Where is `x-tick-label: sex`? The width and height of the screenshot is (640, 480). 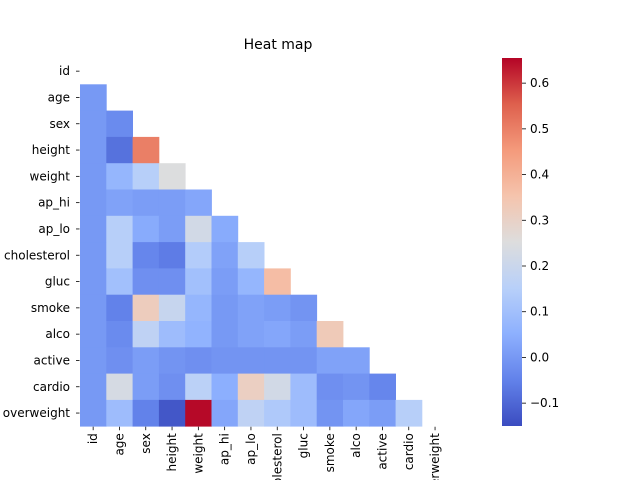
x-tick-label: sex is located at coordinates (146, 443).